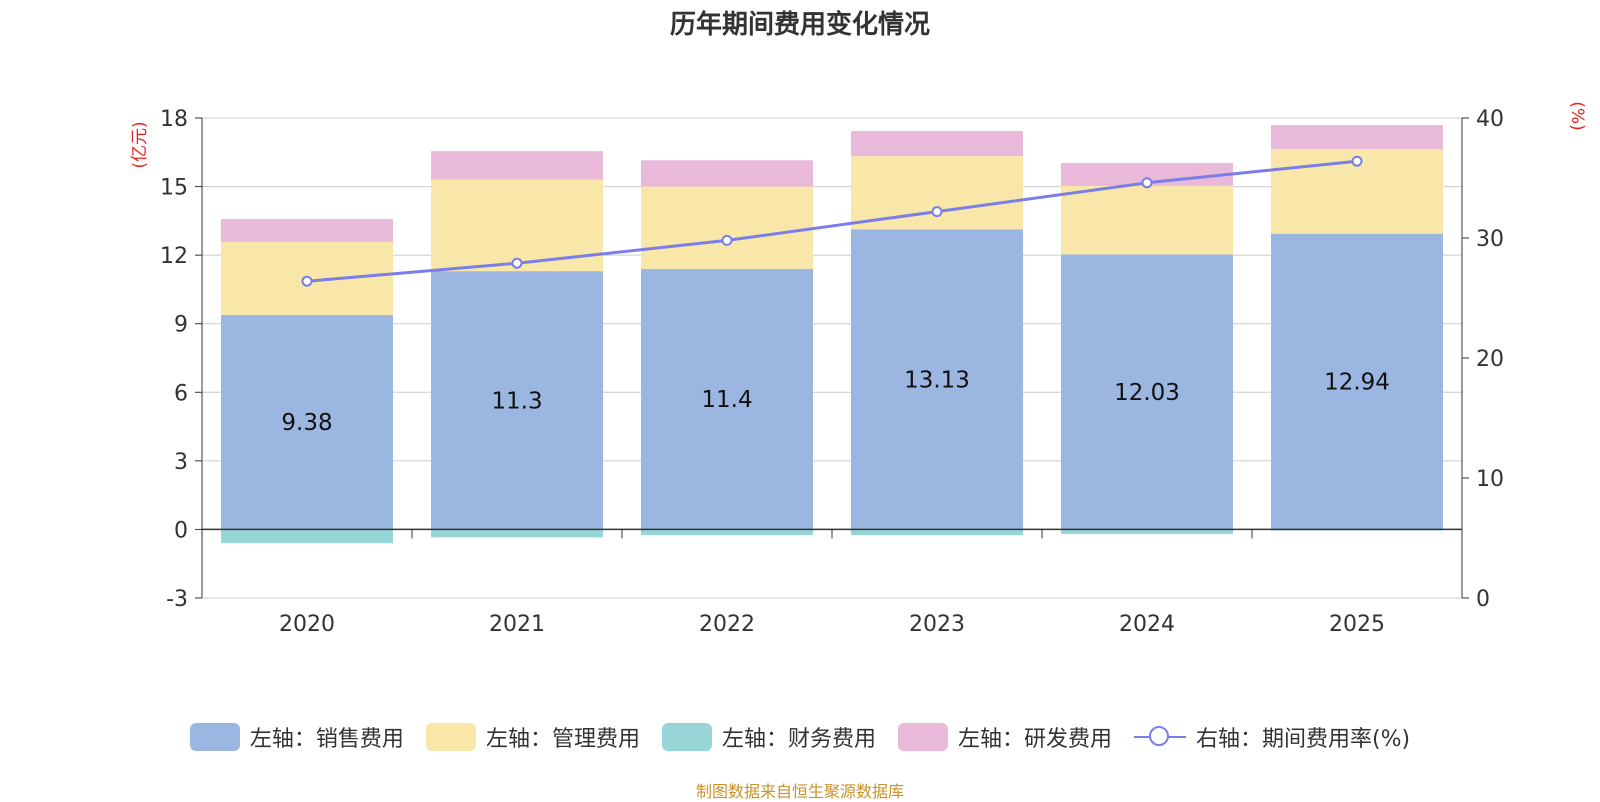 This screenshot has width=1600, height=802. What do you see at coordinates (562, 739) in the screenshot?
I see `legend-label-admin: 左轴：管理费用` at bounding box center [562, 739].